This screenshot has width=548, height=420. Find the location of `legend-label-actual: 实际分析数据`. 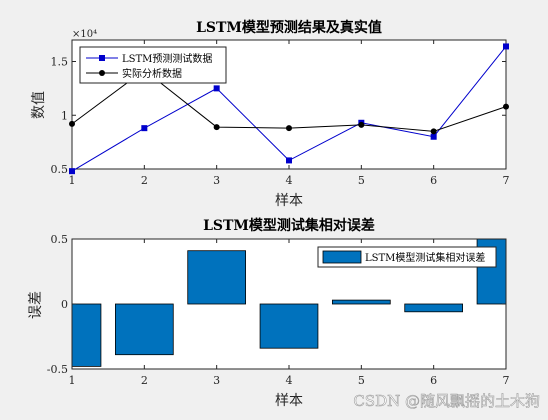

legend-label-actual: 实际分析数据 is located at coordinates (152, 73).